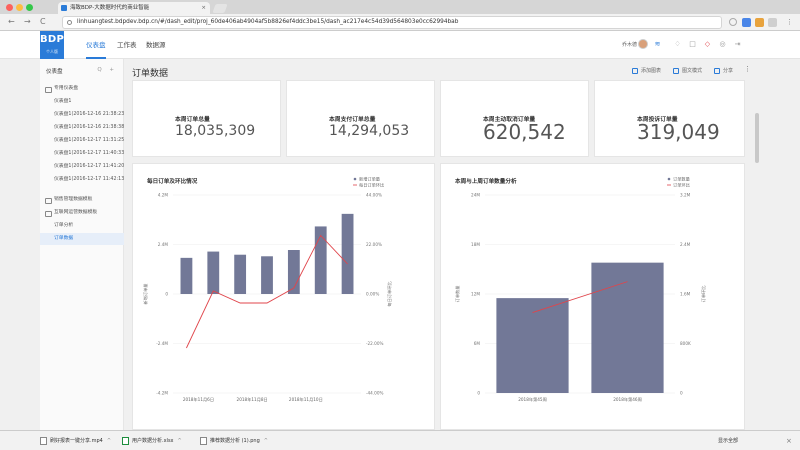 This screenshot has width=800, height=450. Describe the element at coordinates (677, 44) in the screenshot. I see `bell-icon: ♢` at that location.